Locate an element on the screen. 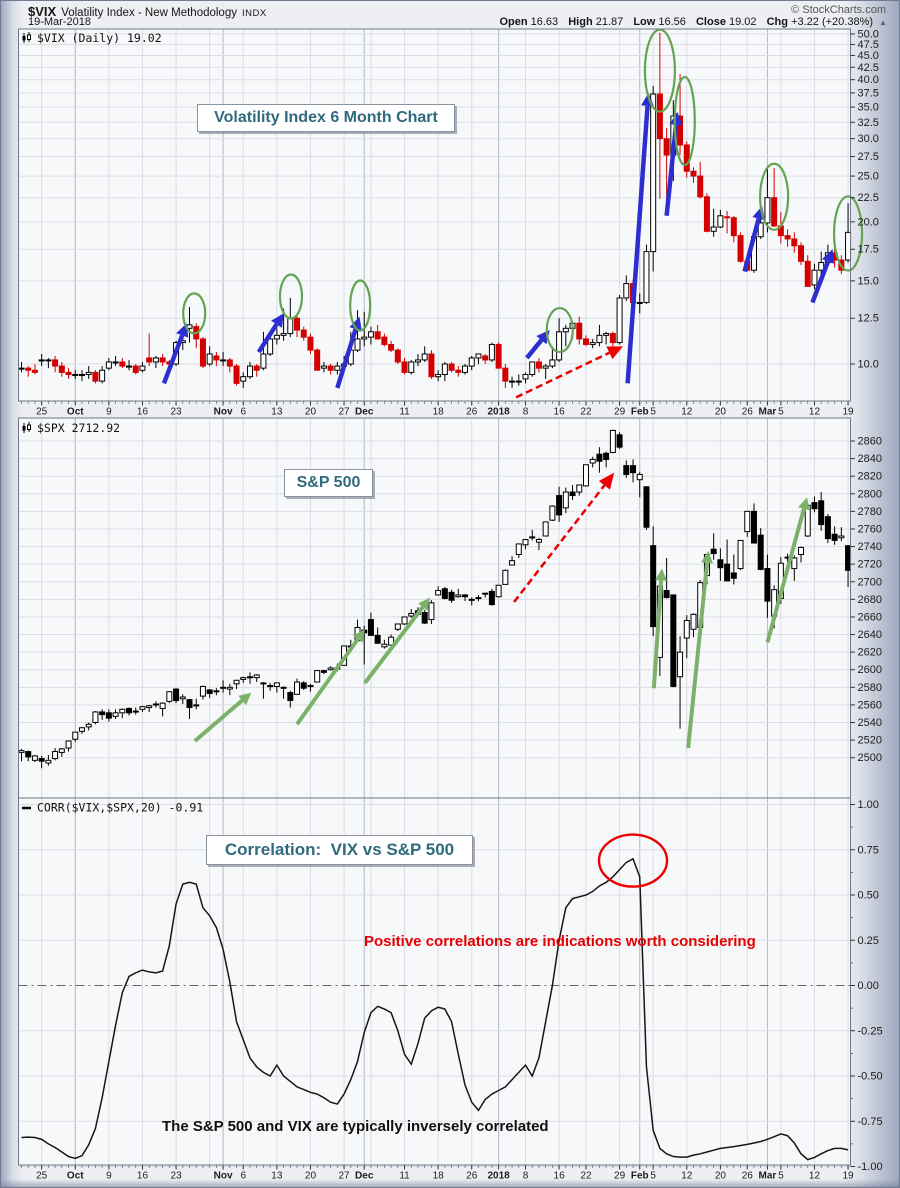 This screenshot has width=900, height=1188. date-tick-label: 26 is located at coordinates (748, 412).